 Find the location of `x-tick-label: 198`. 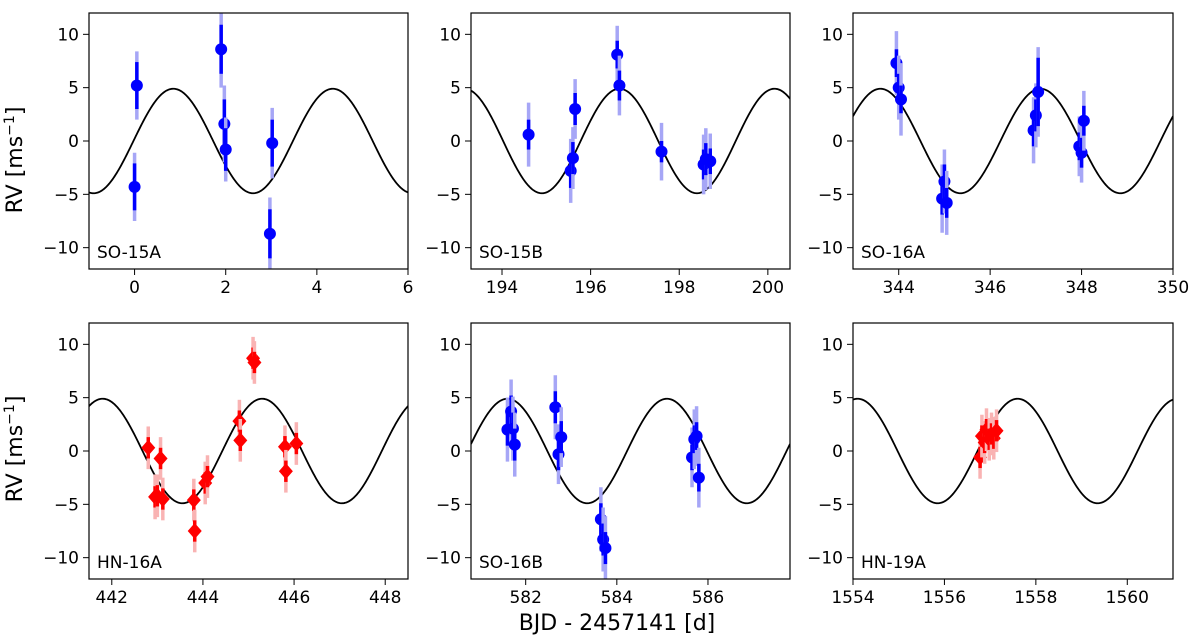

x-tick-label: 198 is located at coordinates (679, 288).